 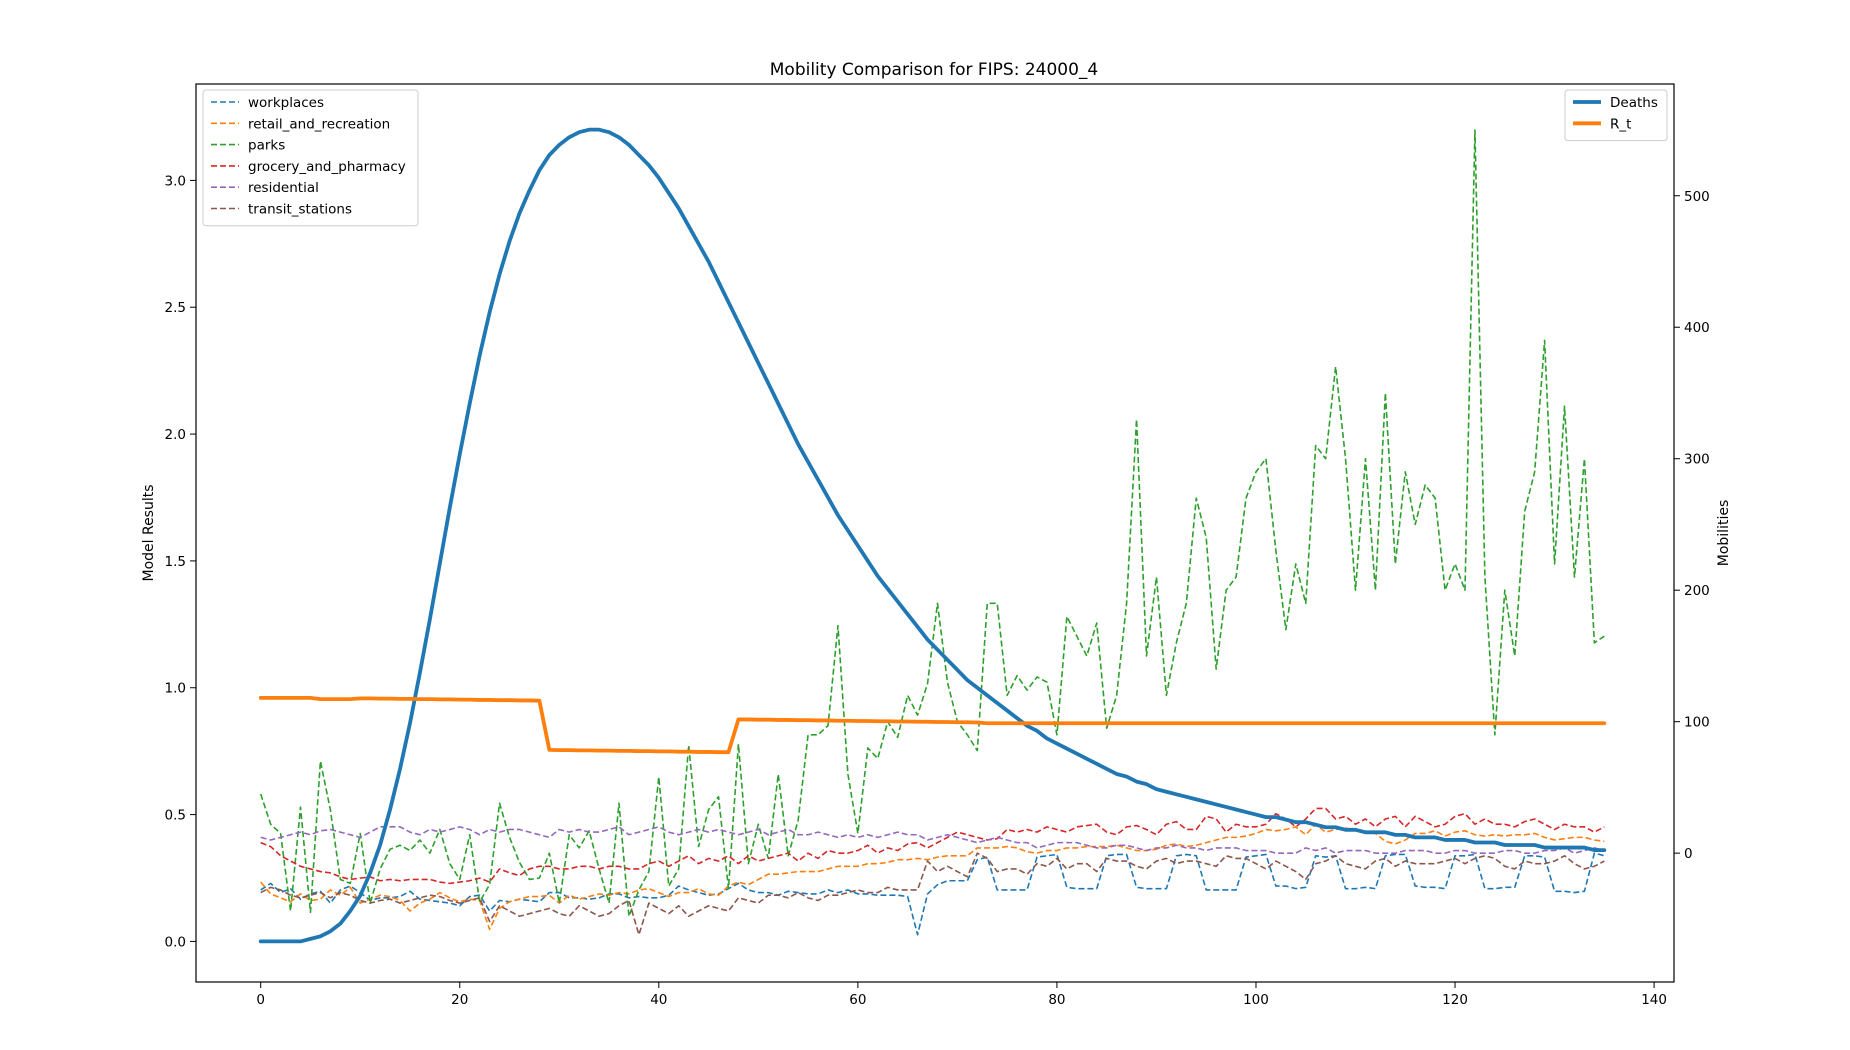 What do you see at coordinates (658, 1000) in the screenshot?
I see `x-tick-label: 40` at bounding box center [658, 1000].